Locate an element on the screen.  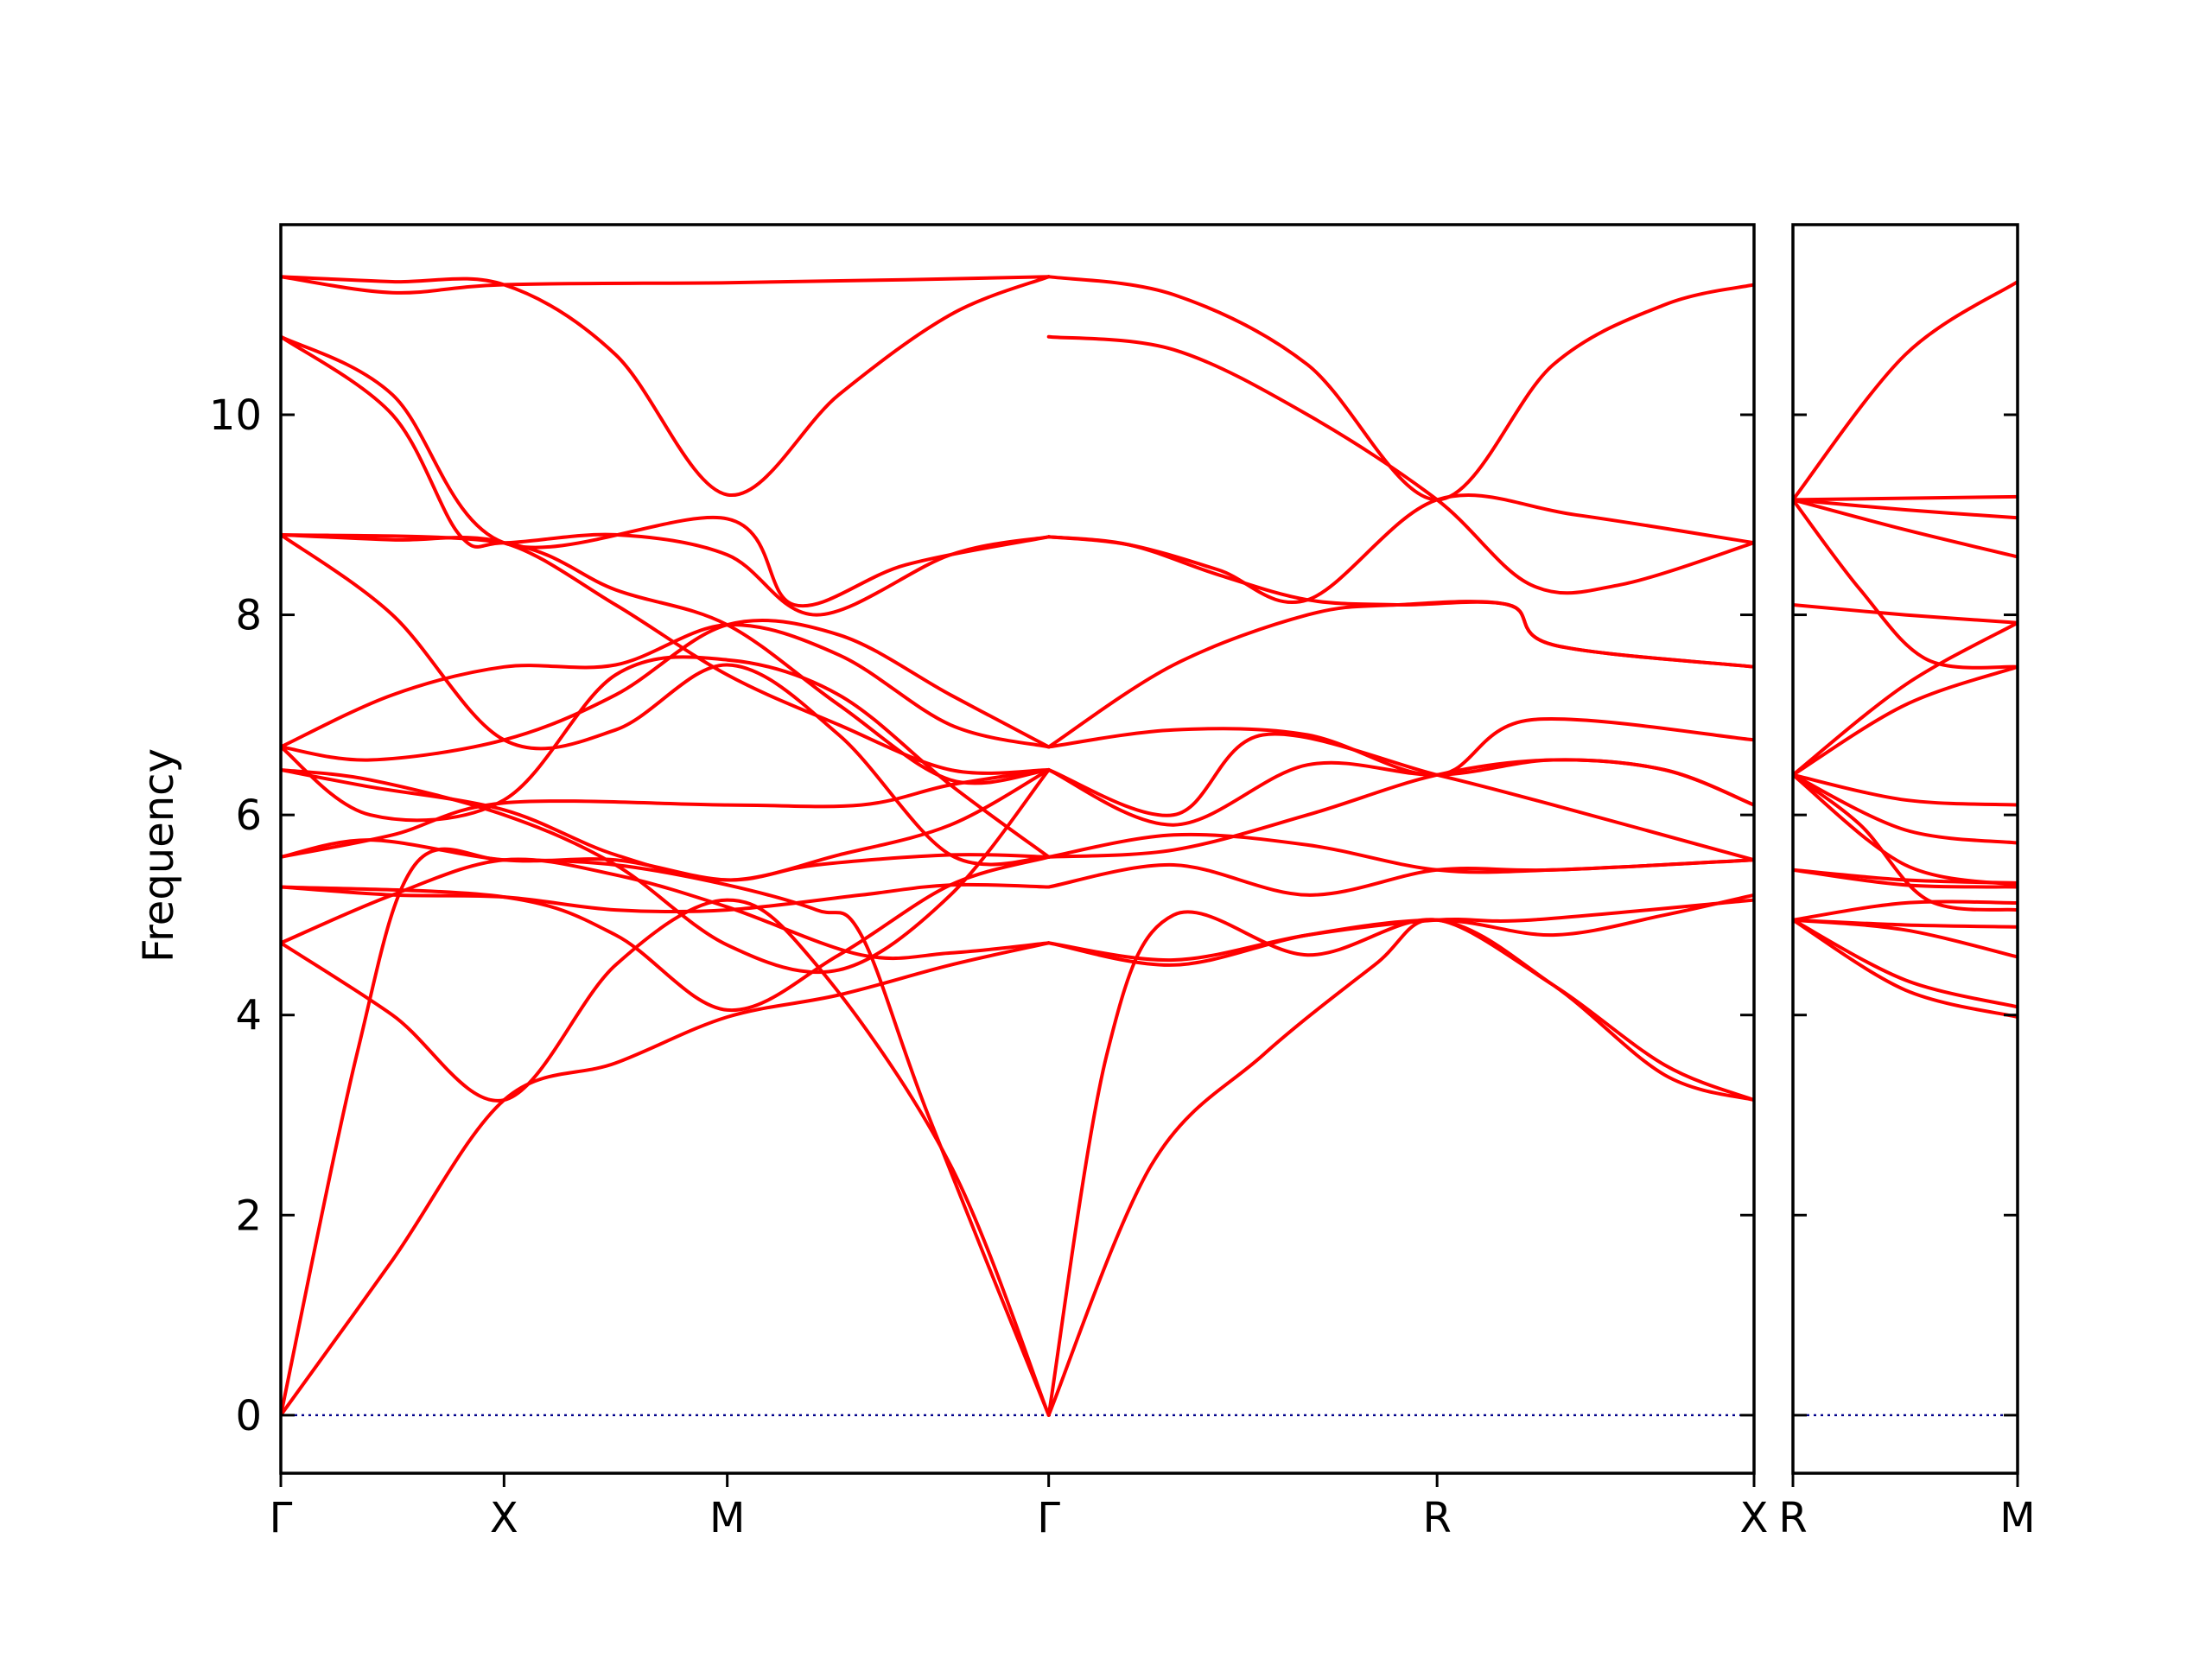
y-tick-label: 2 is located at coordinates (248, 1216).